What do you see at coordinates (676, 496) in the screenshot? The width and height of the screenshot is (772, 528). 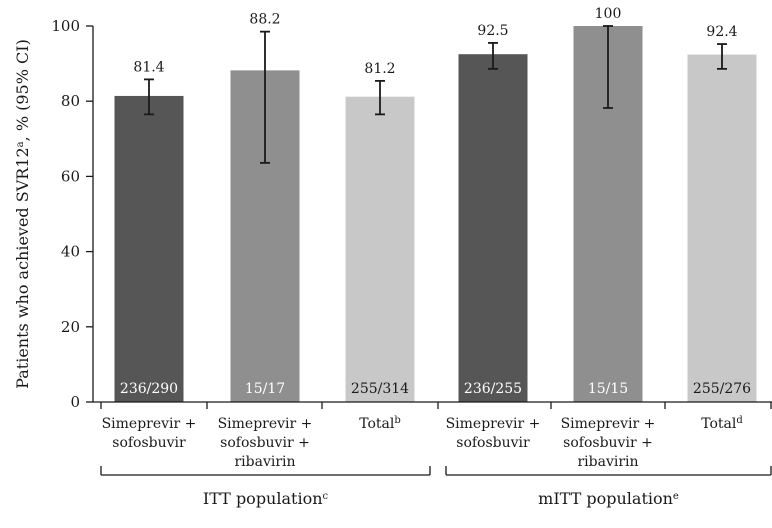 I see `group-label-sup: e` at bounding box center [676, 496].